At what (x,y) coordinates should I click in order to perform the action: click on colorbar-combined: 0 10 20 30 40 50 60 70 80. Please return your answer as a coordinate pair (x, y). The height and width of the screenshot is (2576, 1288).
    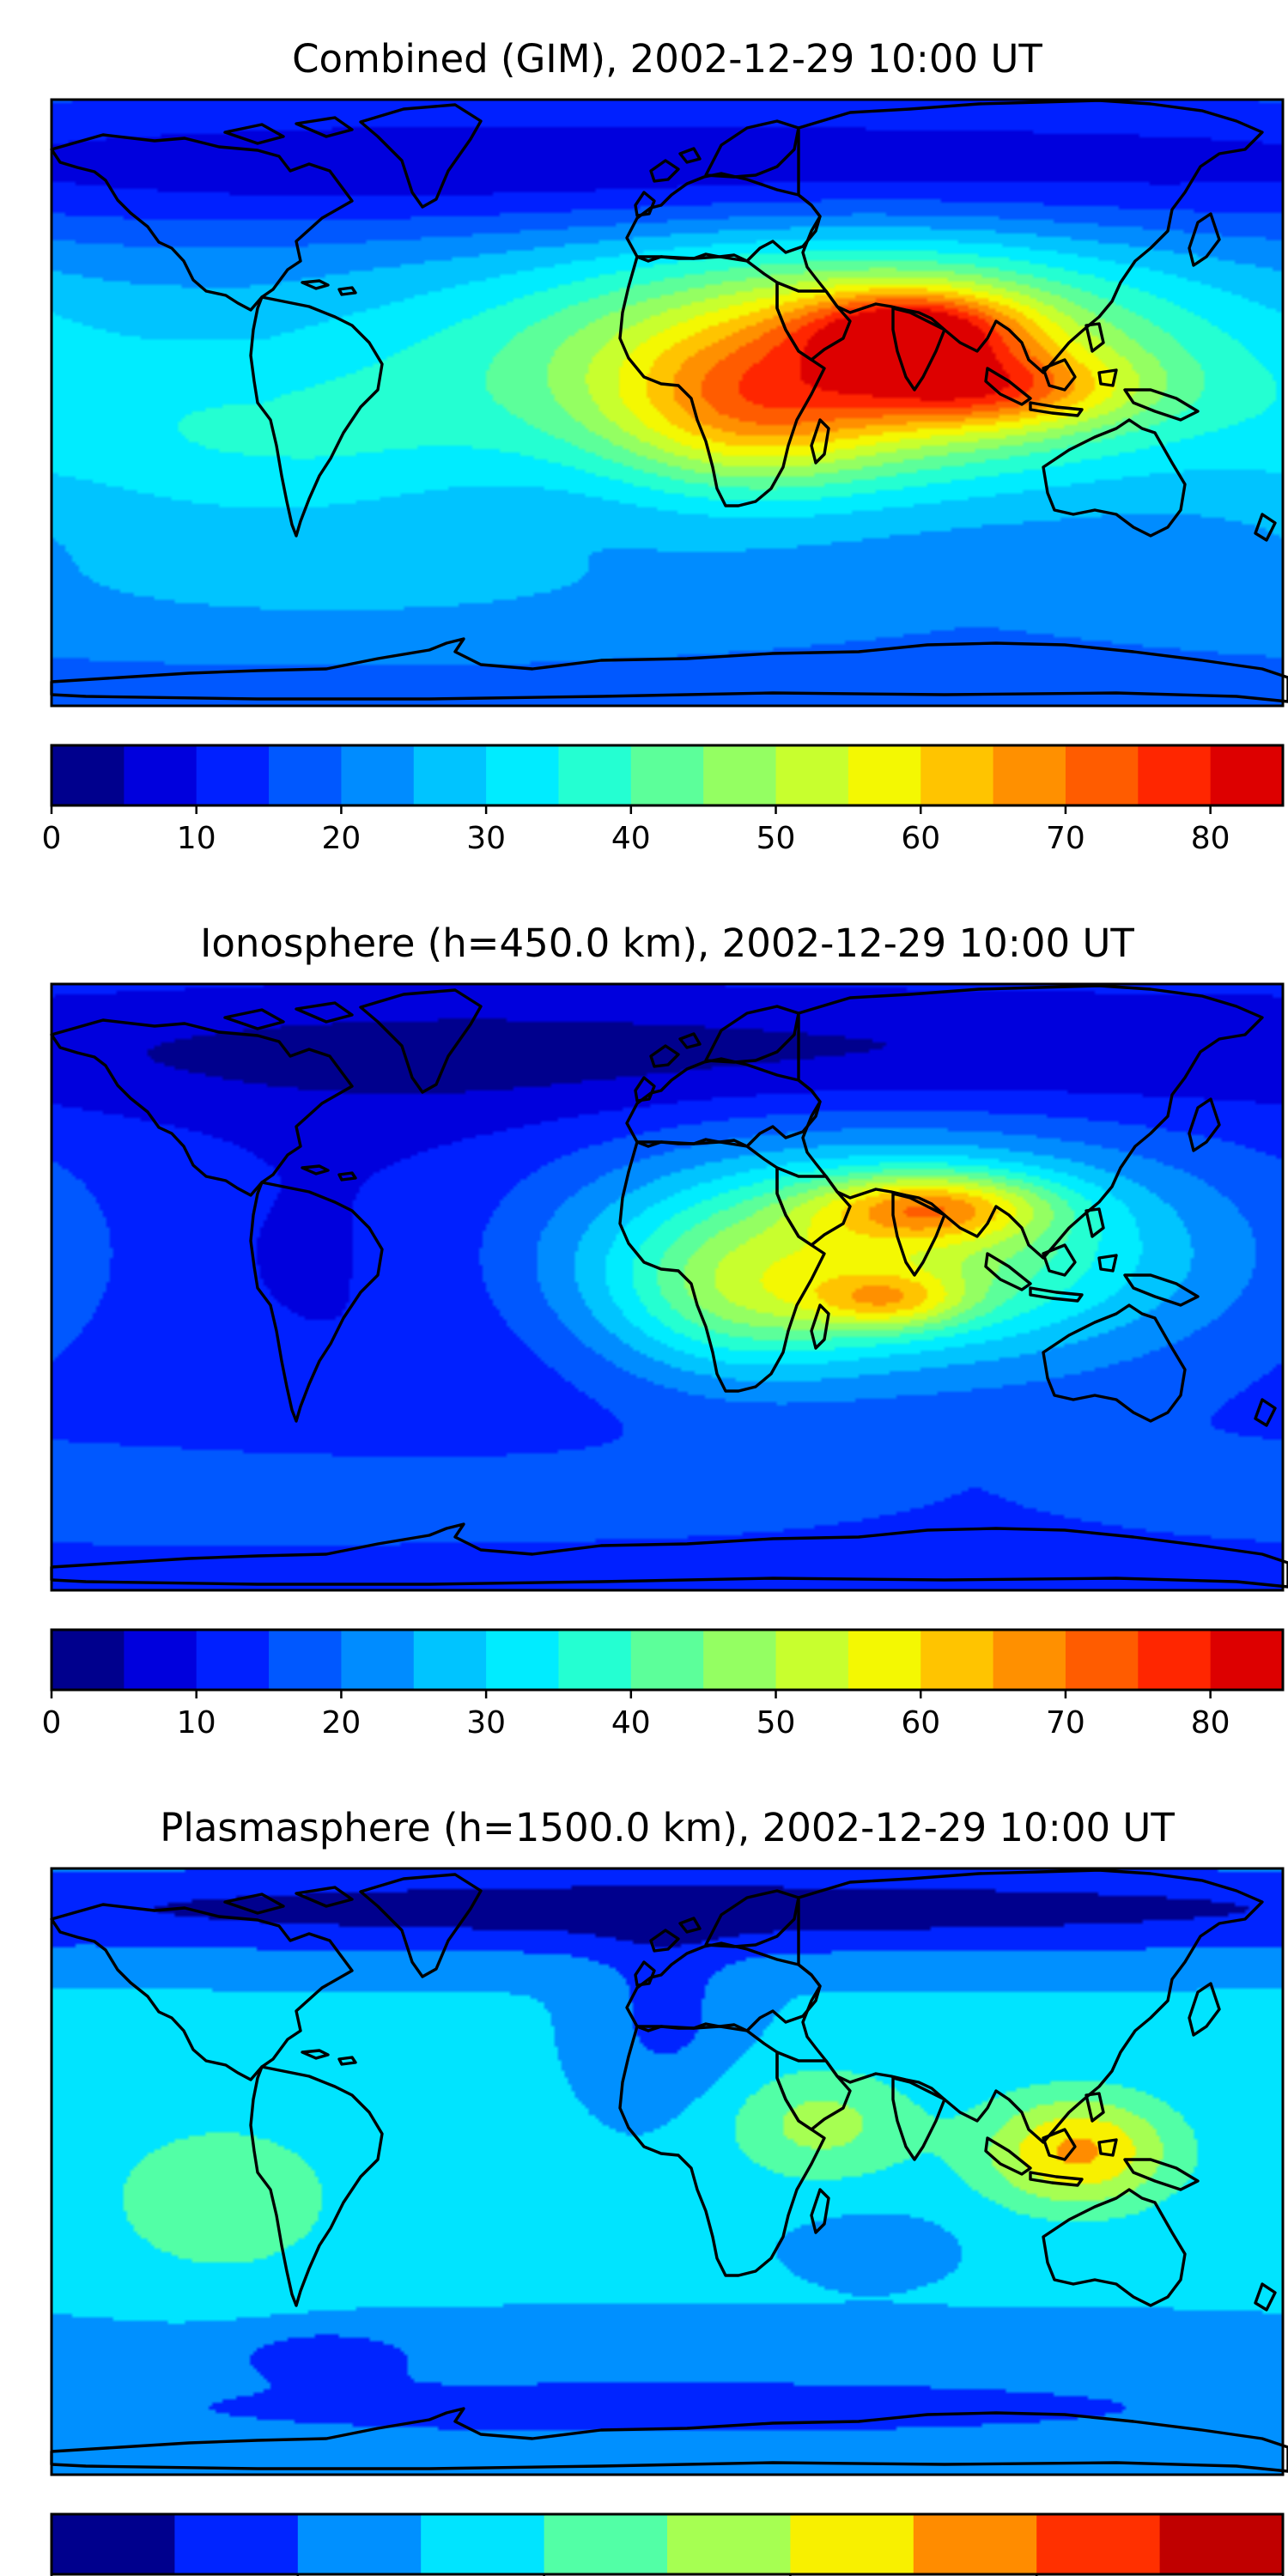
    Looking at the image, I should click on (663, 800).